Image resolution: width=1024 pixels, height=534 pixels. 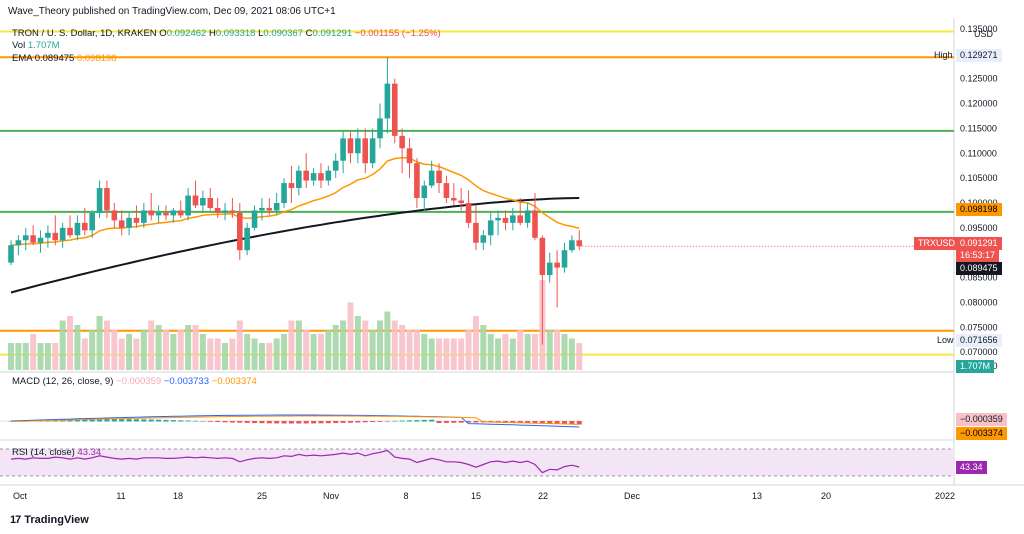 What do you see at coordinates (979, 79) in the screenshot?
I see `price-axis-label: 0.125000` at bounding box center [979, 79].